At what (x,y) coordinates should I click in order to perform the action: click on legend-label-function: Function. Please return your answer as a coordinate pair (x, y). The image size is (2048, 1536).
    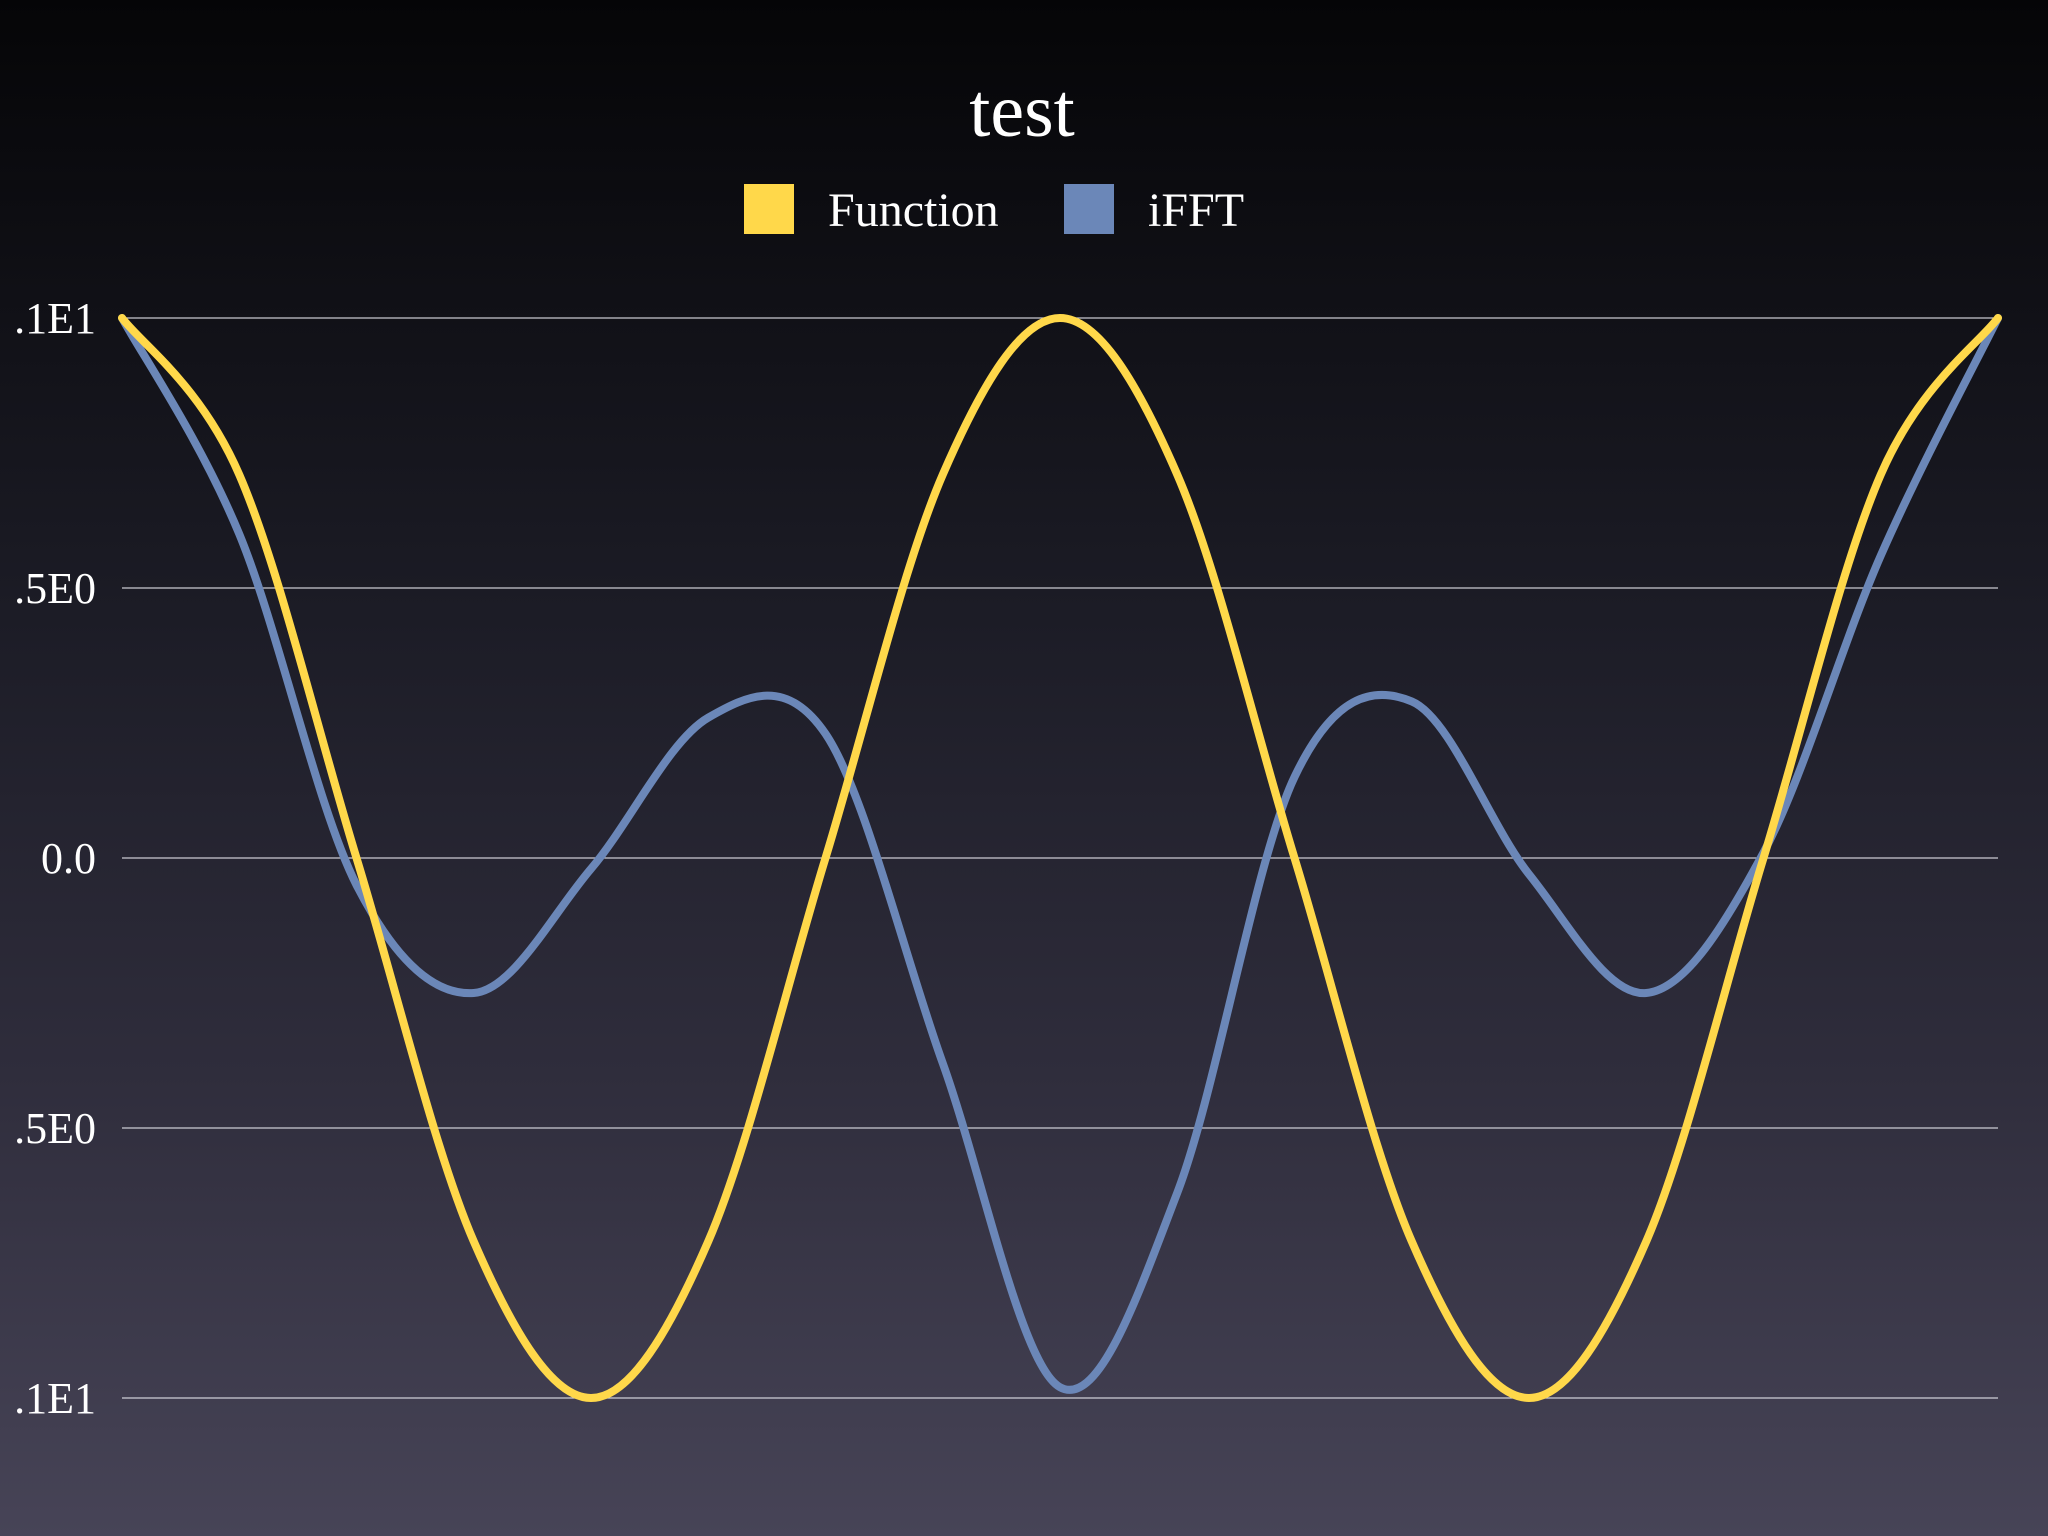
    Looking at the image, I should click on (913, 210).